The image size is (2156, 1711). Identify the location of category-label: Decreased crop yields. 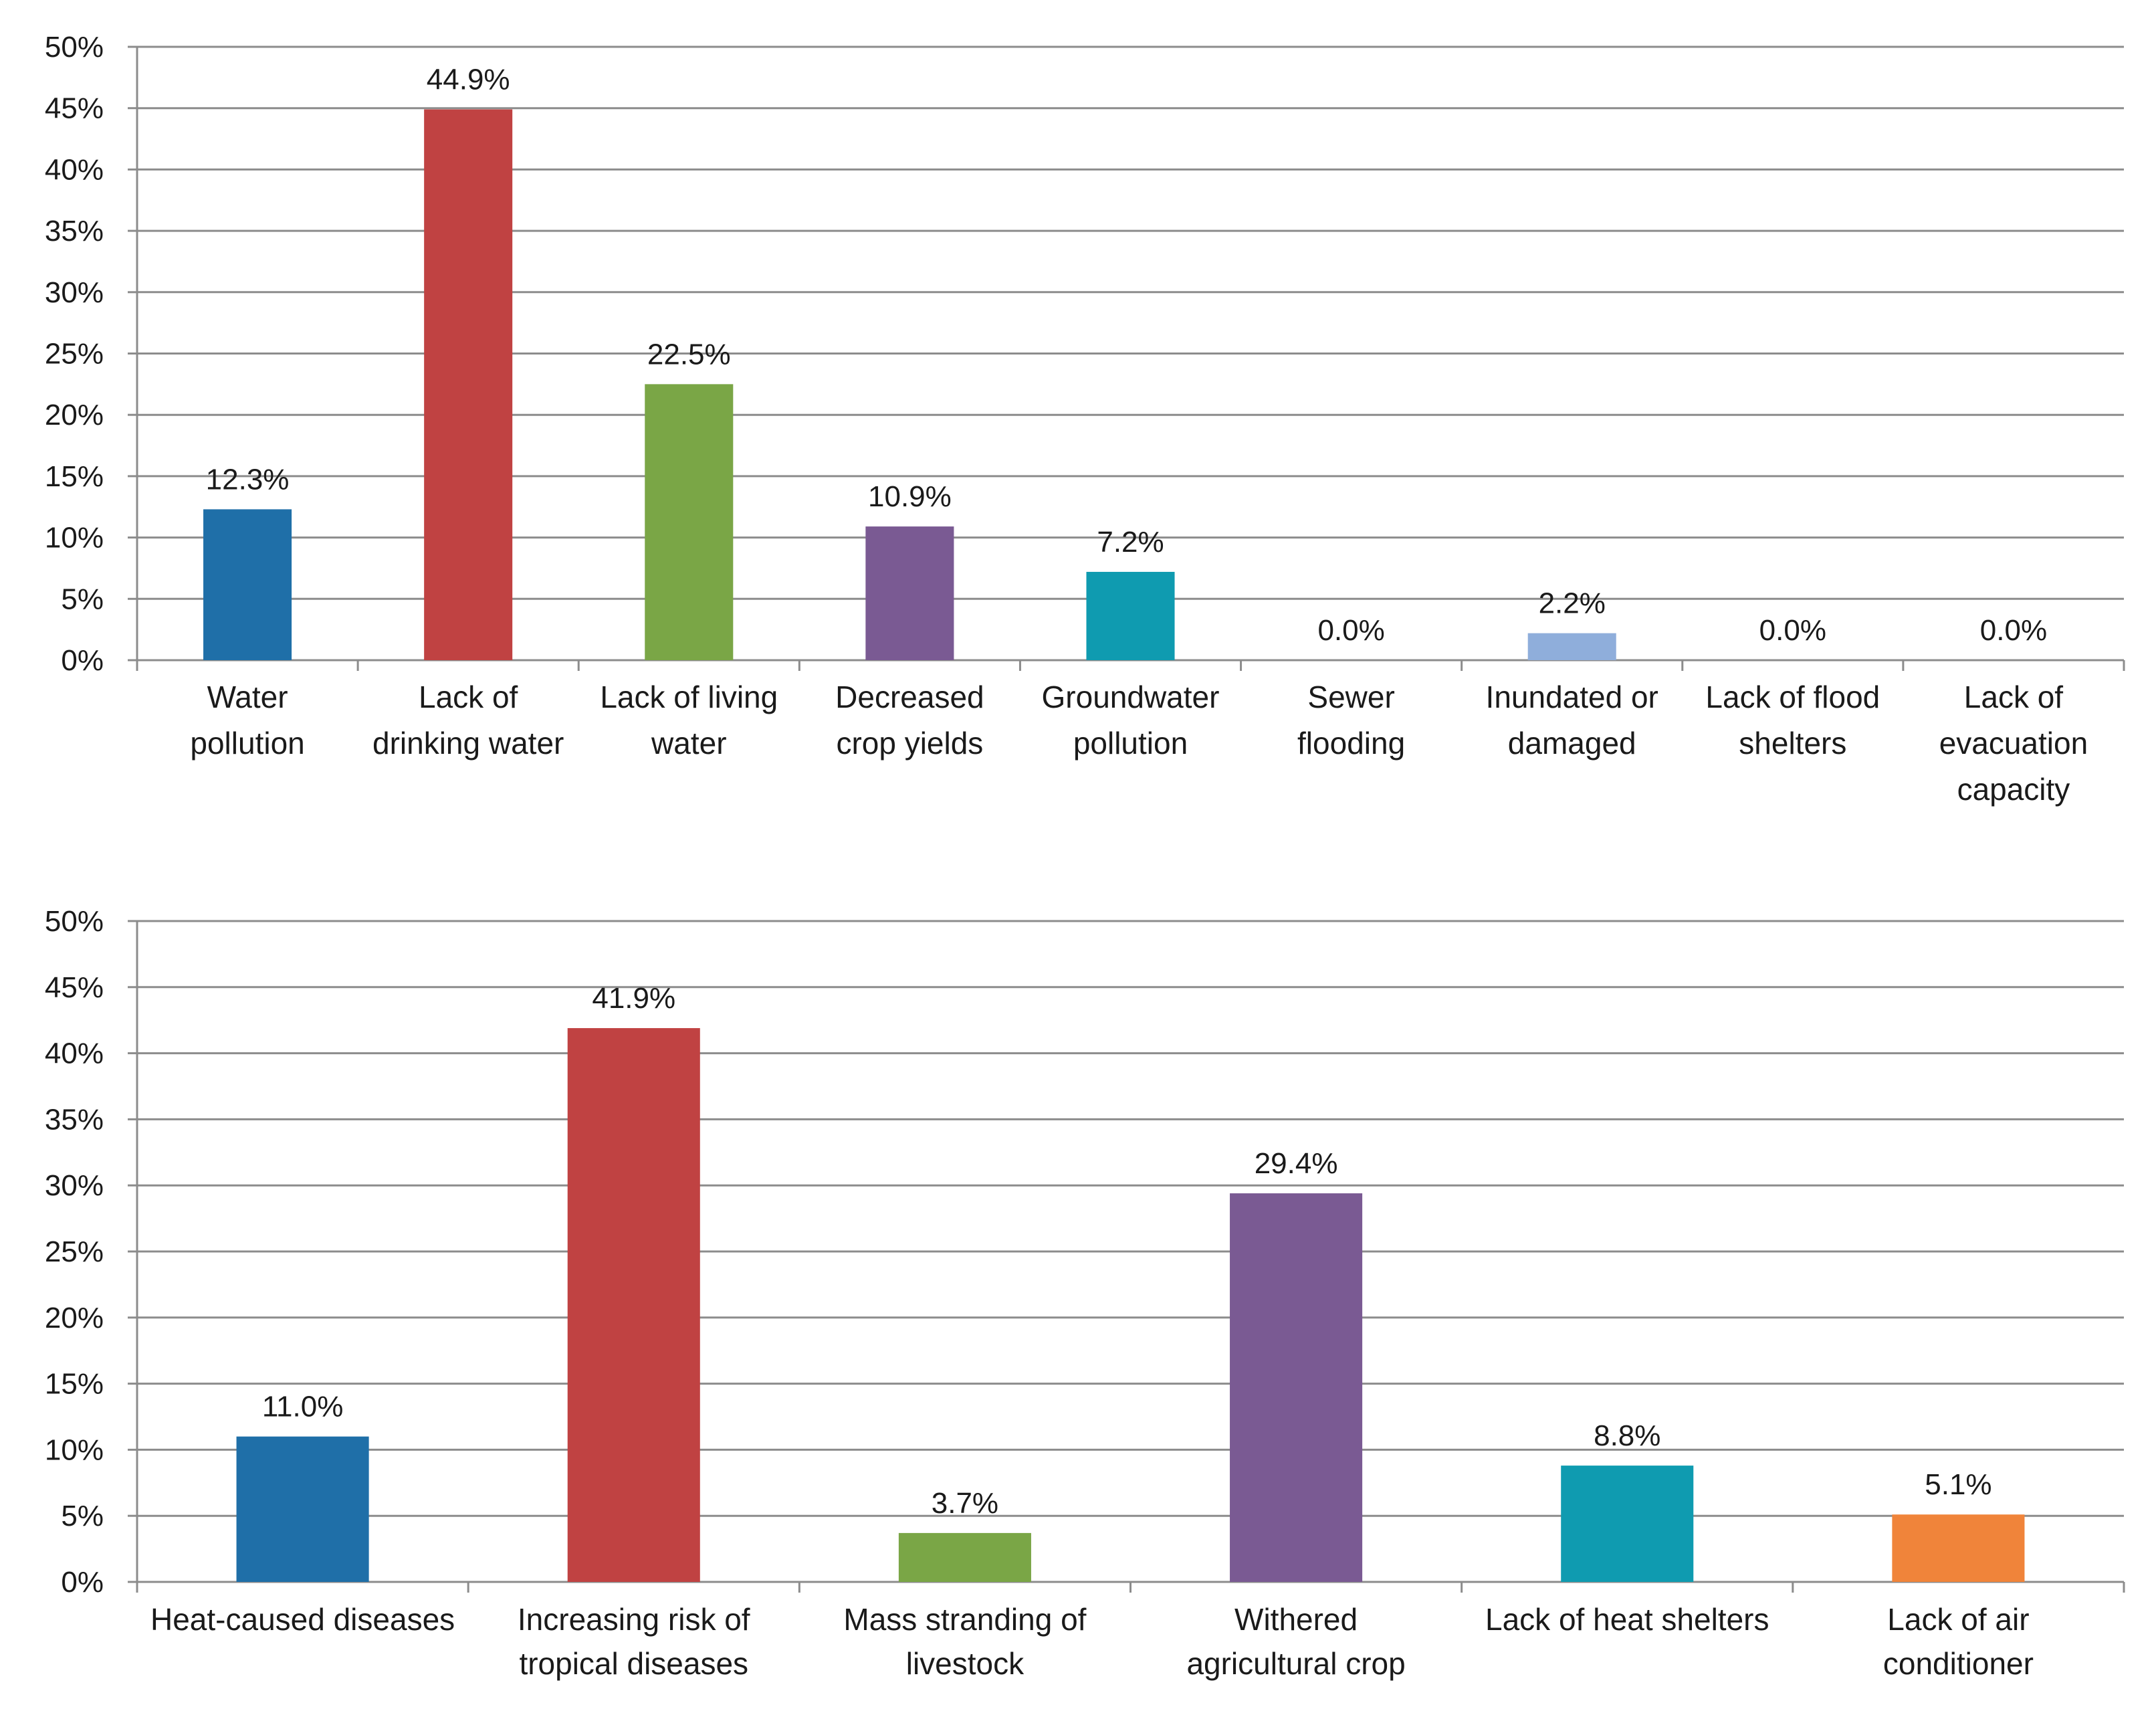
(910, 720).